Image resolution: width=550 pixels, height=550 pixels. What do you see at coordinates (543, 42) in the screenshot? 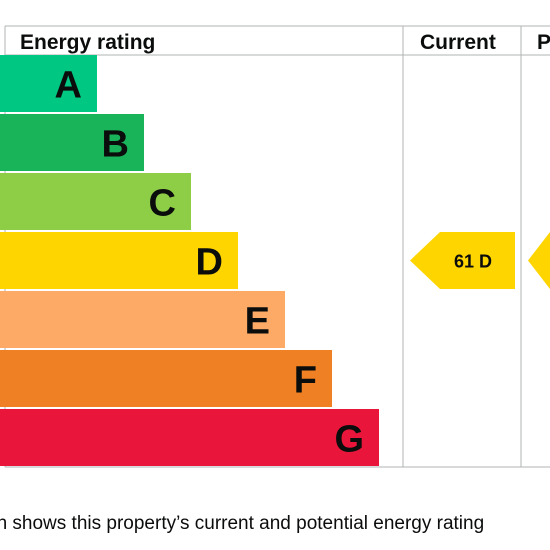
I see `header-potential: P` at bounding box center [543, 42].